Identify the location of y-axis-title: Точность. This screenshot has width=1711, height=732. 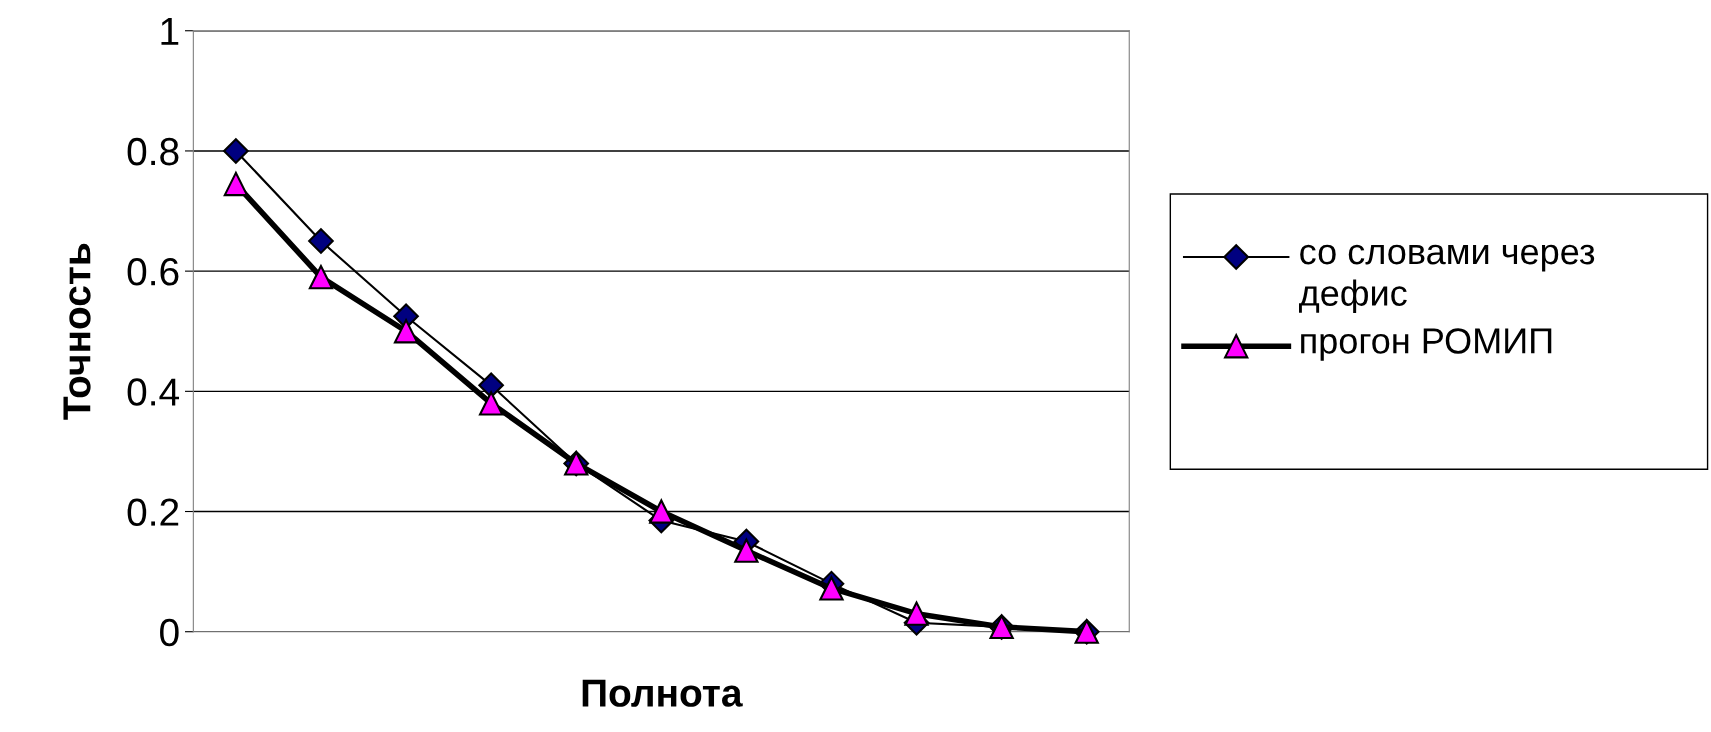
(77, 331).